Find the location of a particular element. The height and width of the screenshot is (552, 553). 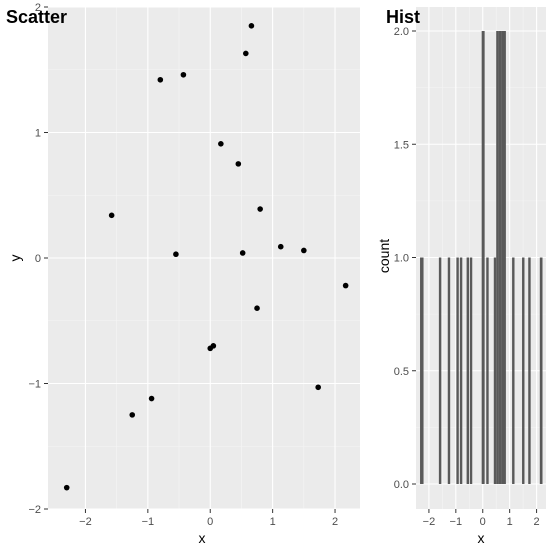

histogram-x-axis: −2 −1 0 1 2 is located at coordinates (481, 518).